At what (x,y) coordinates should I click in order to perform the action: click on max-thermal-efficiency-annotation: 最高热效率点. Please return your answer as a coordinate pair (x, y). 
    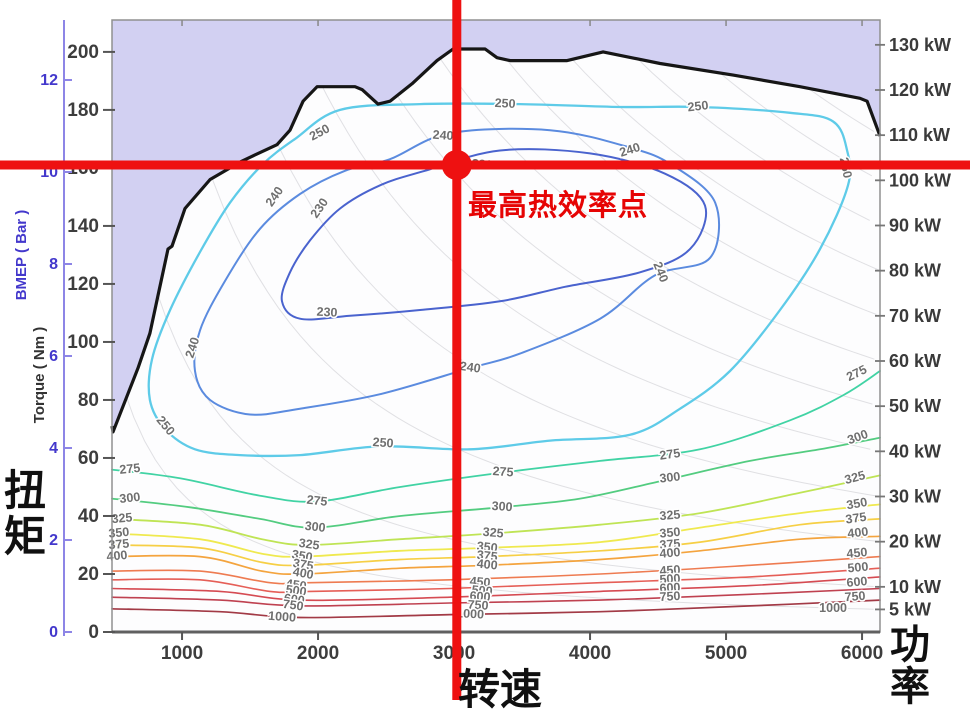
    Looking at the image, I should click on (558, 205).